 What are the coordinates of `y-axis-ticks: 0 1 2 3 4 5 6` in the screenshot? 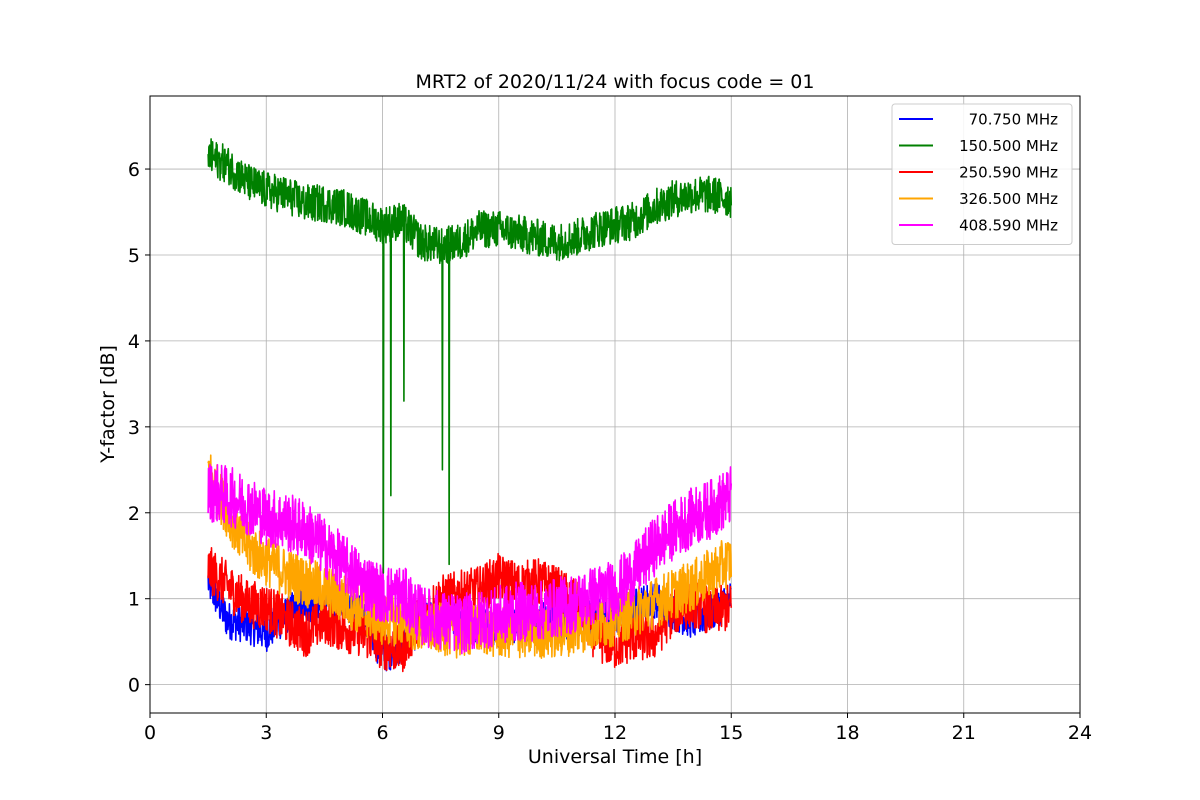 It's located at (139, 428).